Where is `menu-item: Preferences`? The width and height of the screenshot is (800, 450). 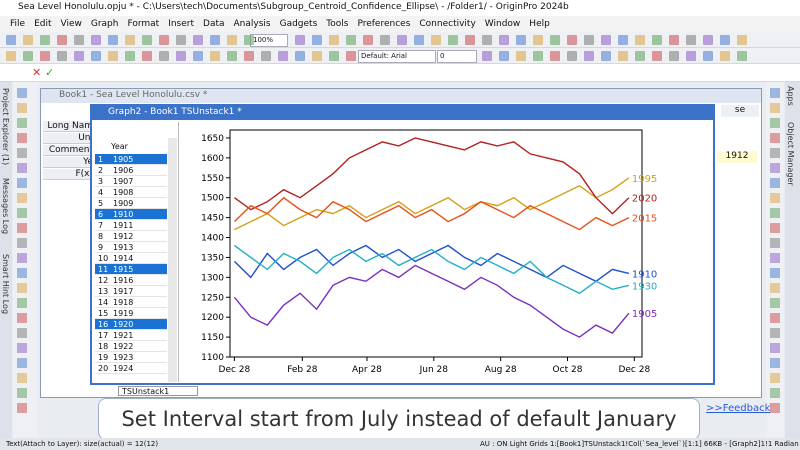 menu-item: Preferences is located at coordinates (384, 24).